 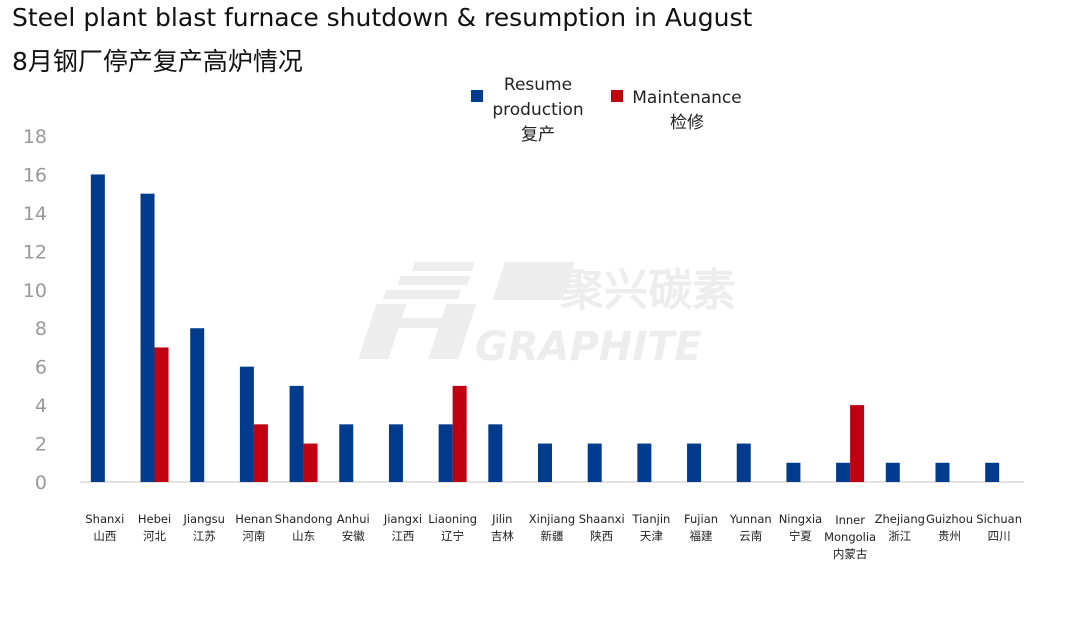 I want to click on x-category-label: Jiangsu 江苏, so click(x=203, y=527).